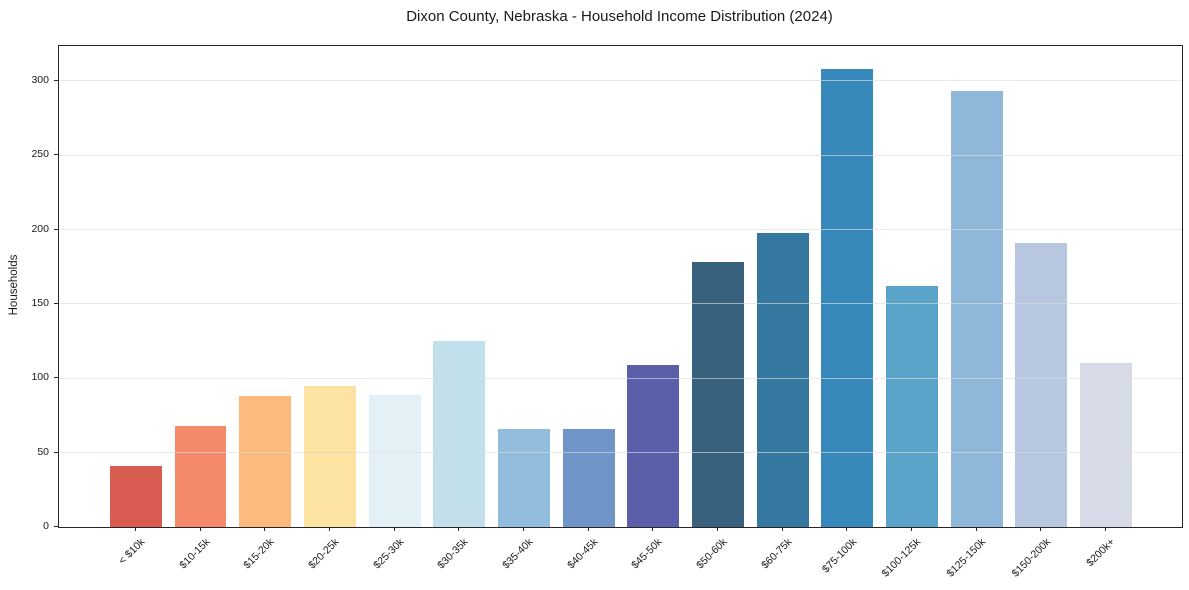 The width and height of the screenshot is (1189, 590). I want to click on x-tick-label-text: $75-100k, so click(839, 556).